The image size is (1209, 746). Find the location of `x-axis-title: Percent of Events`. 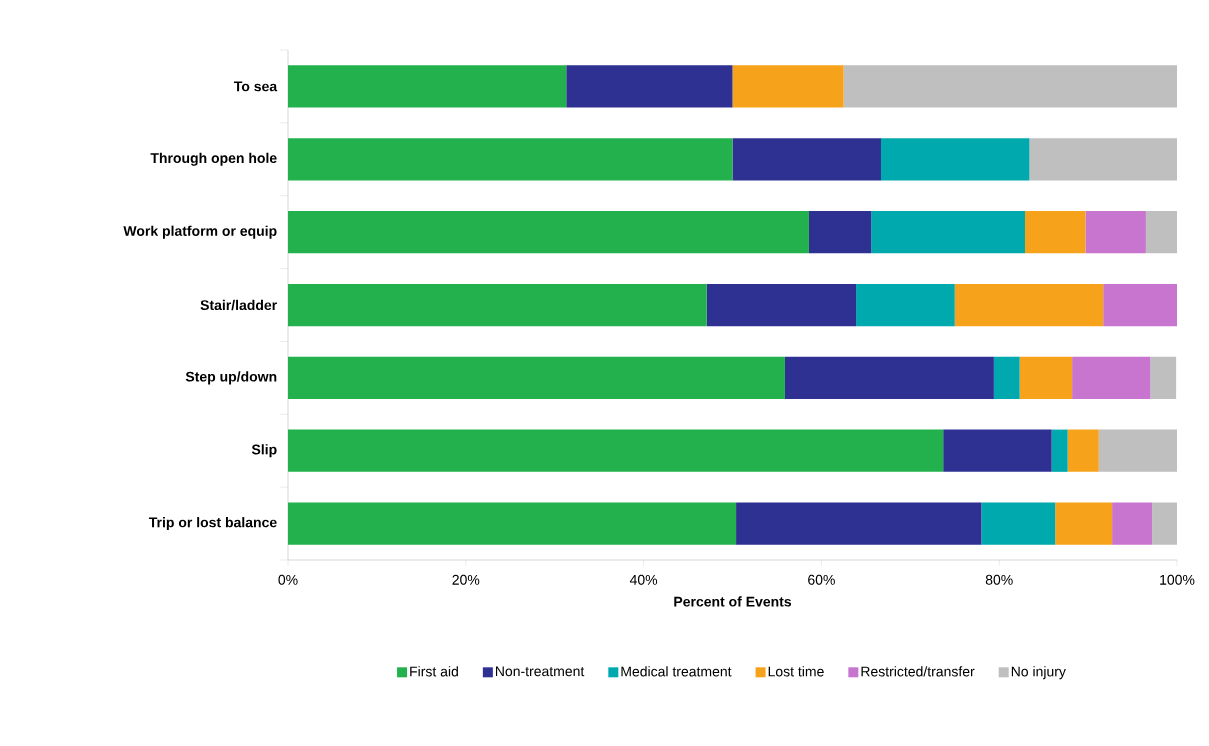

x-axis-title: Percent of Events is located at coordinates (733, 601).